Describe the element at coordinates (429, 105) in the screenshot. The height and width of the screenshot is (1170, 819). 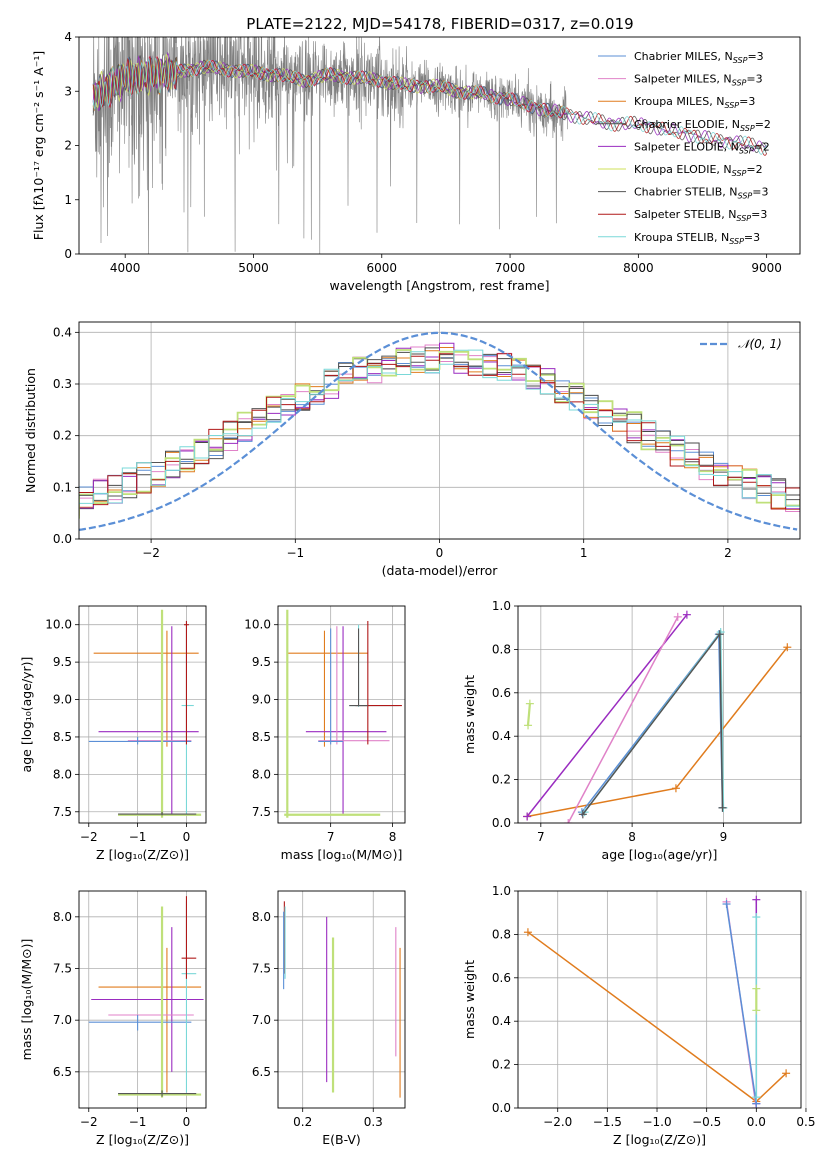
I see `model-spectrum-salpeter-stelib` at that location.